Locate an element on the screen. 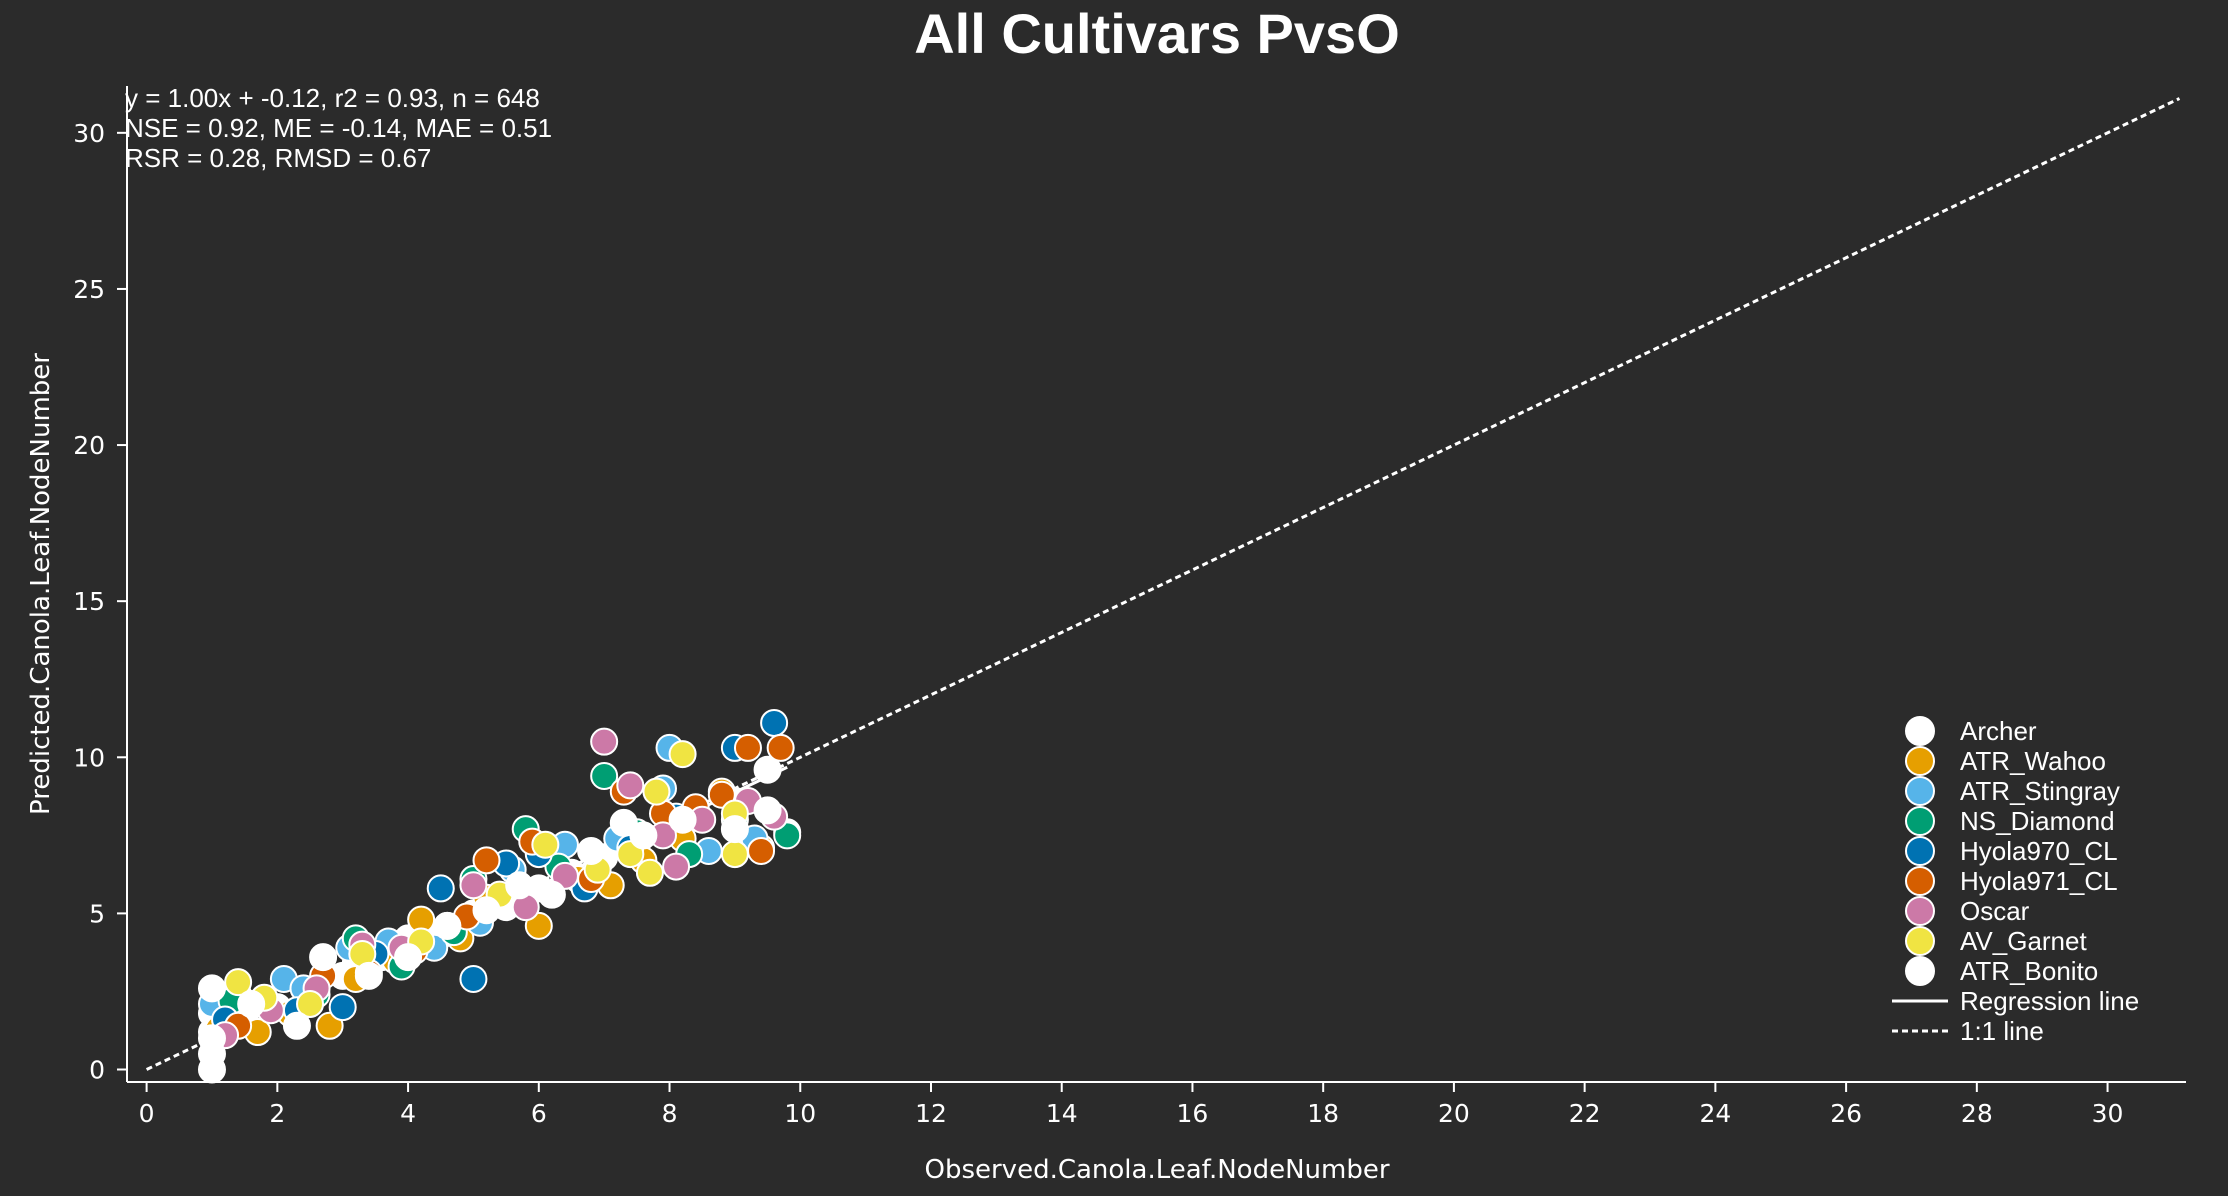 The width and height of the screenshot is (2228, 1196). x-tick-label: 0 is located at coordinates (147, 1113).